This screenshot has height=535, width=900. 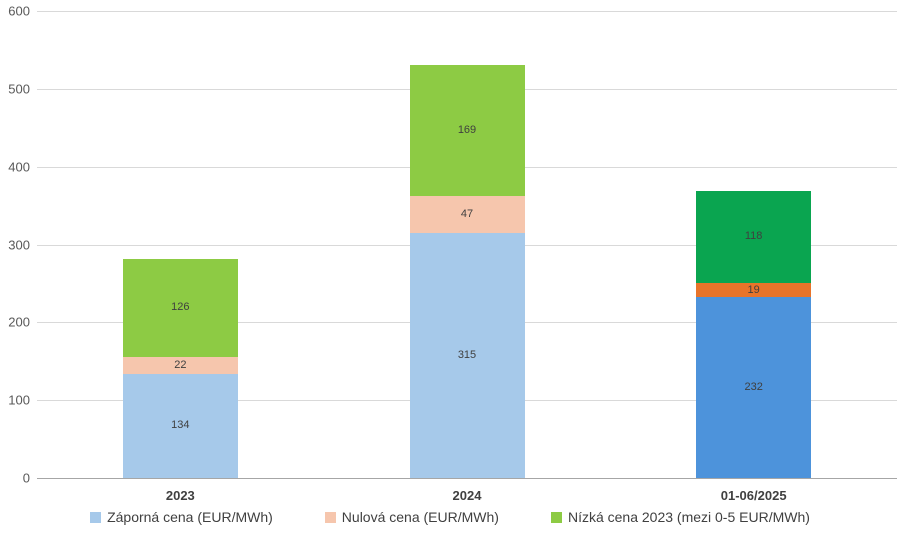 I want to click on legend-item-zaporna-cena: Záporná cena (EUR/MWh), so click(x=181, y=517).